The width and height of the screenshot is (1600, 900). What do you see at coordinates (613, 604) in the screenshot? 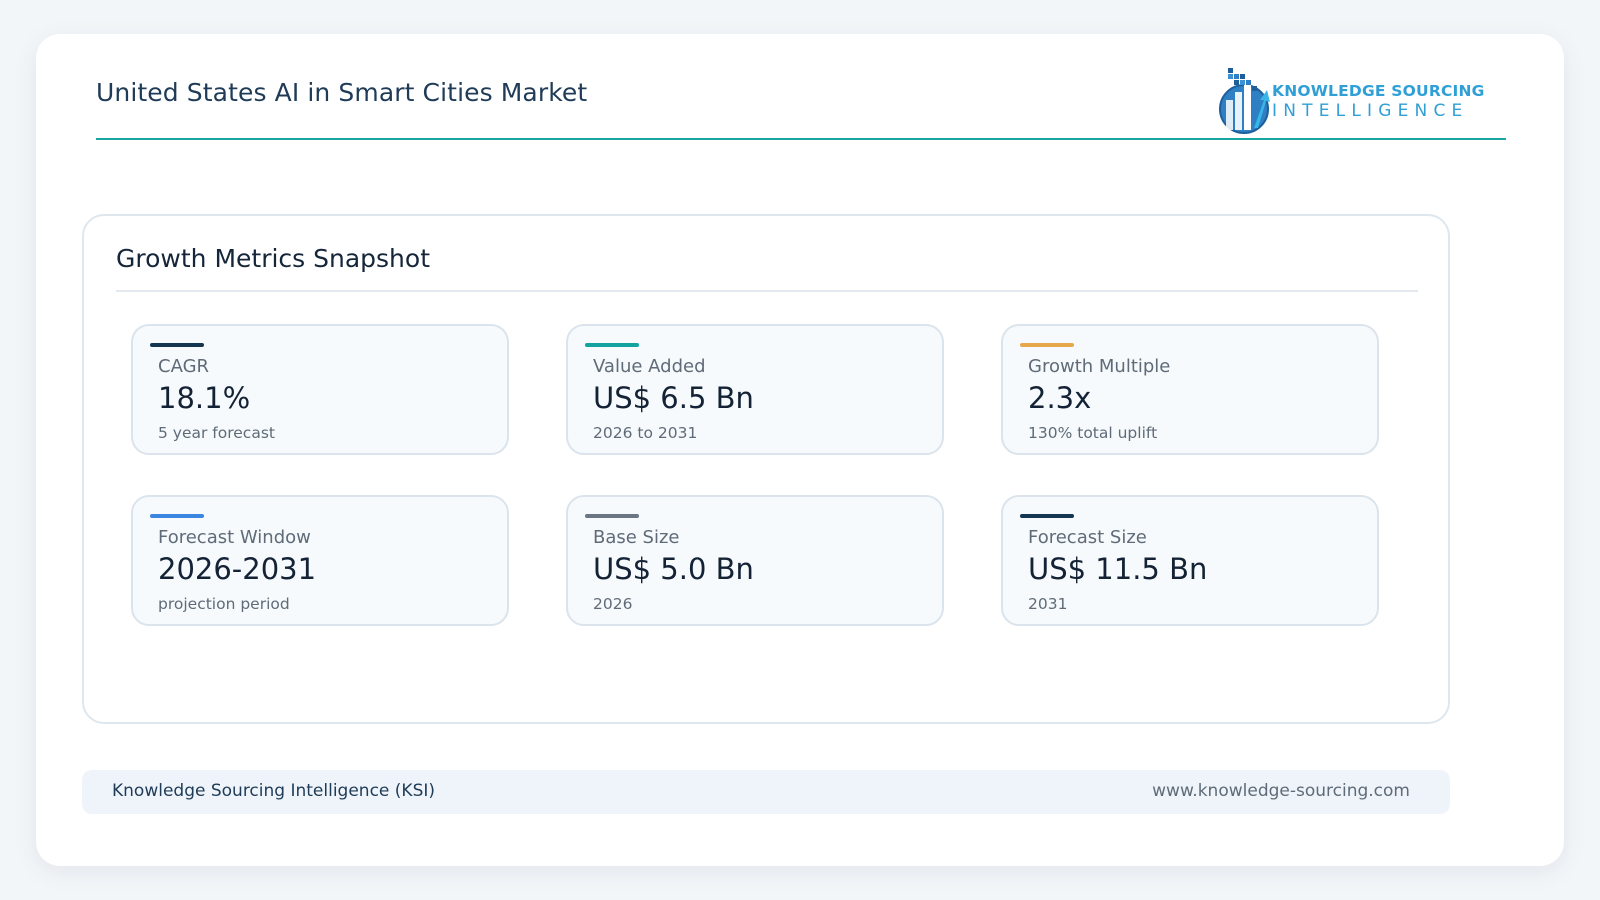
I see `metric-subtext: 2026` at bounding box center [613, 604].